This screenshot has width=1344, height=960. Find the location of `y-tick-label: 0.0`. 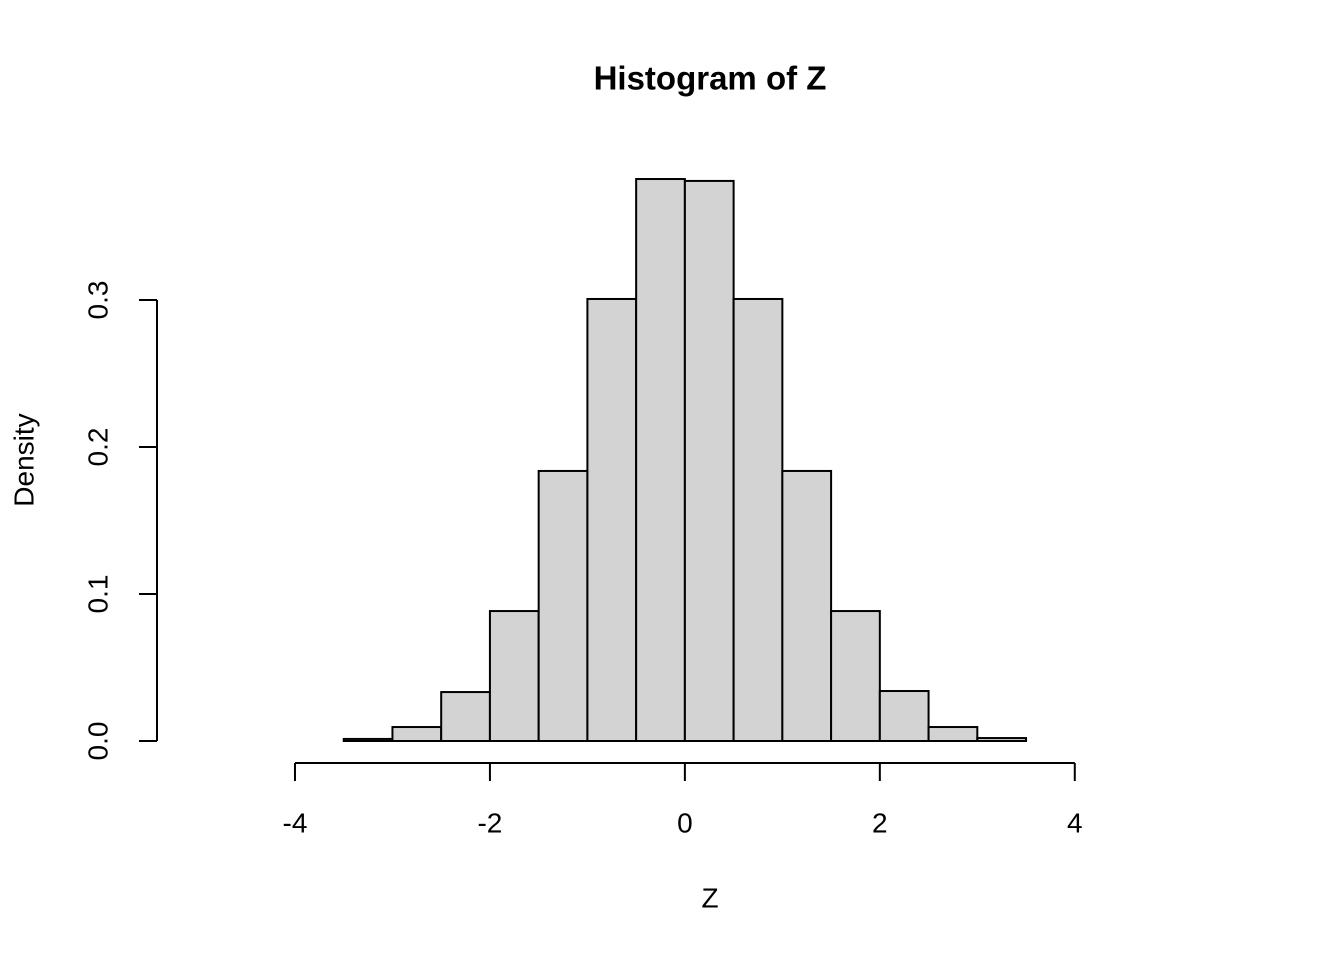

y-tick-label: 0.0 is located at coordinates (97, 741).